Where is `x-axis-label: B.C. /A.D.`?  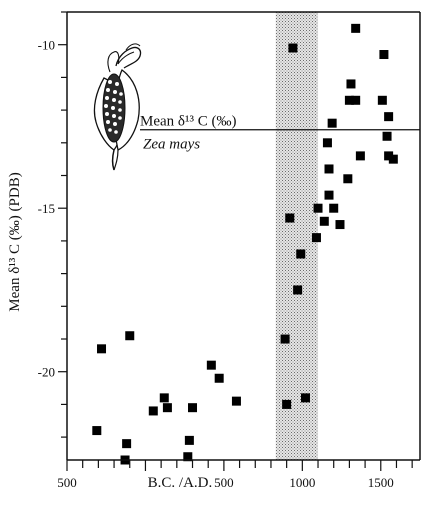
x-axis-label: B.C. /A.D. is located at coordinates (180, 483).